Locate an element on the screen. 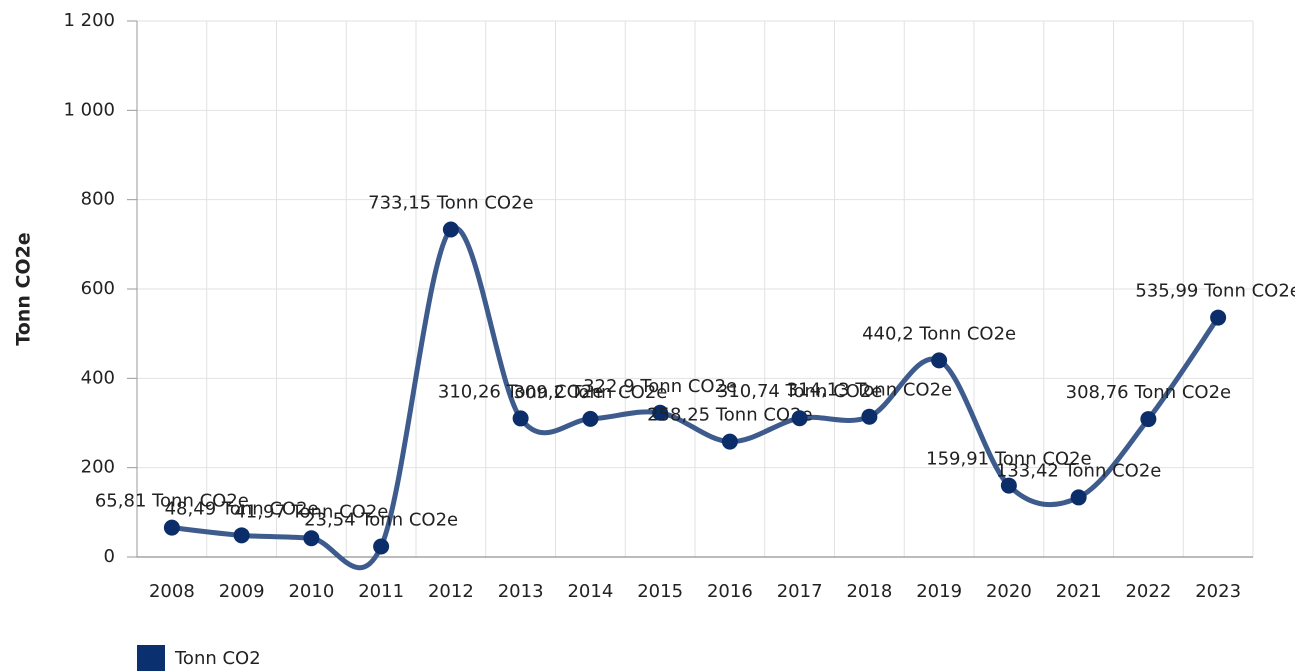  data-label: 314,13 Tonn CO2e is located at coordinates (869, 390).